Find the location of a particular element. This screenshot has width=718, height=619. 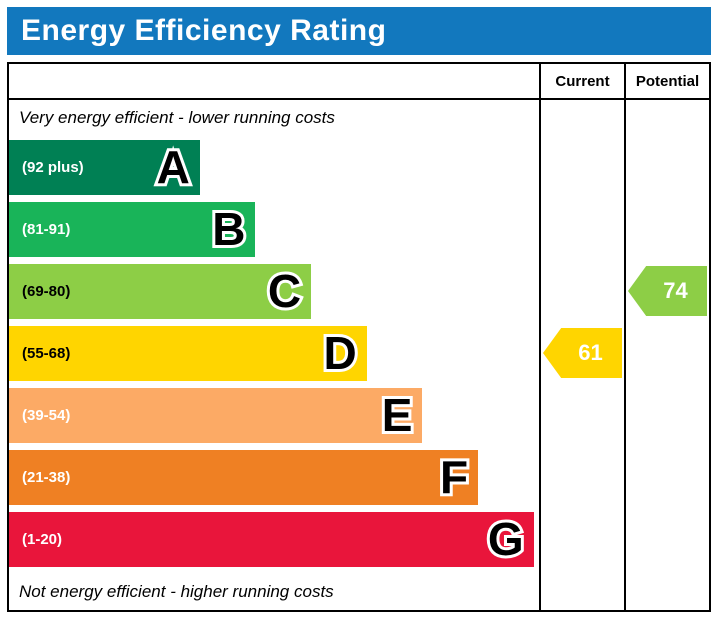

band-bar-e: (39-54) E is located at coordinates (216, 415).